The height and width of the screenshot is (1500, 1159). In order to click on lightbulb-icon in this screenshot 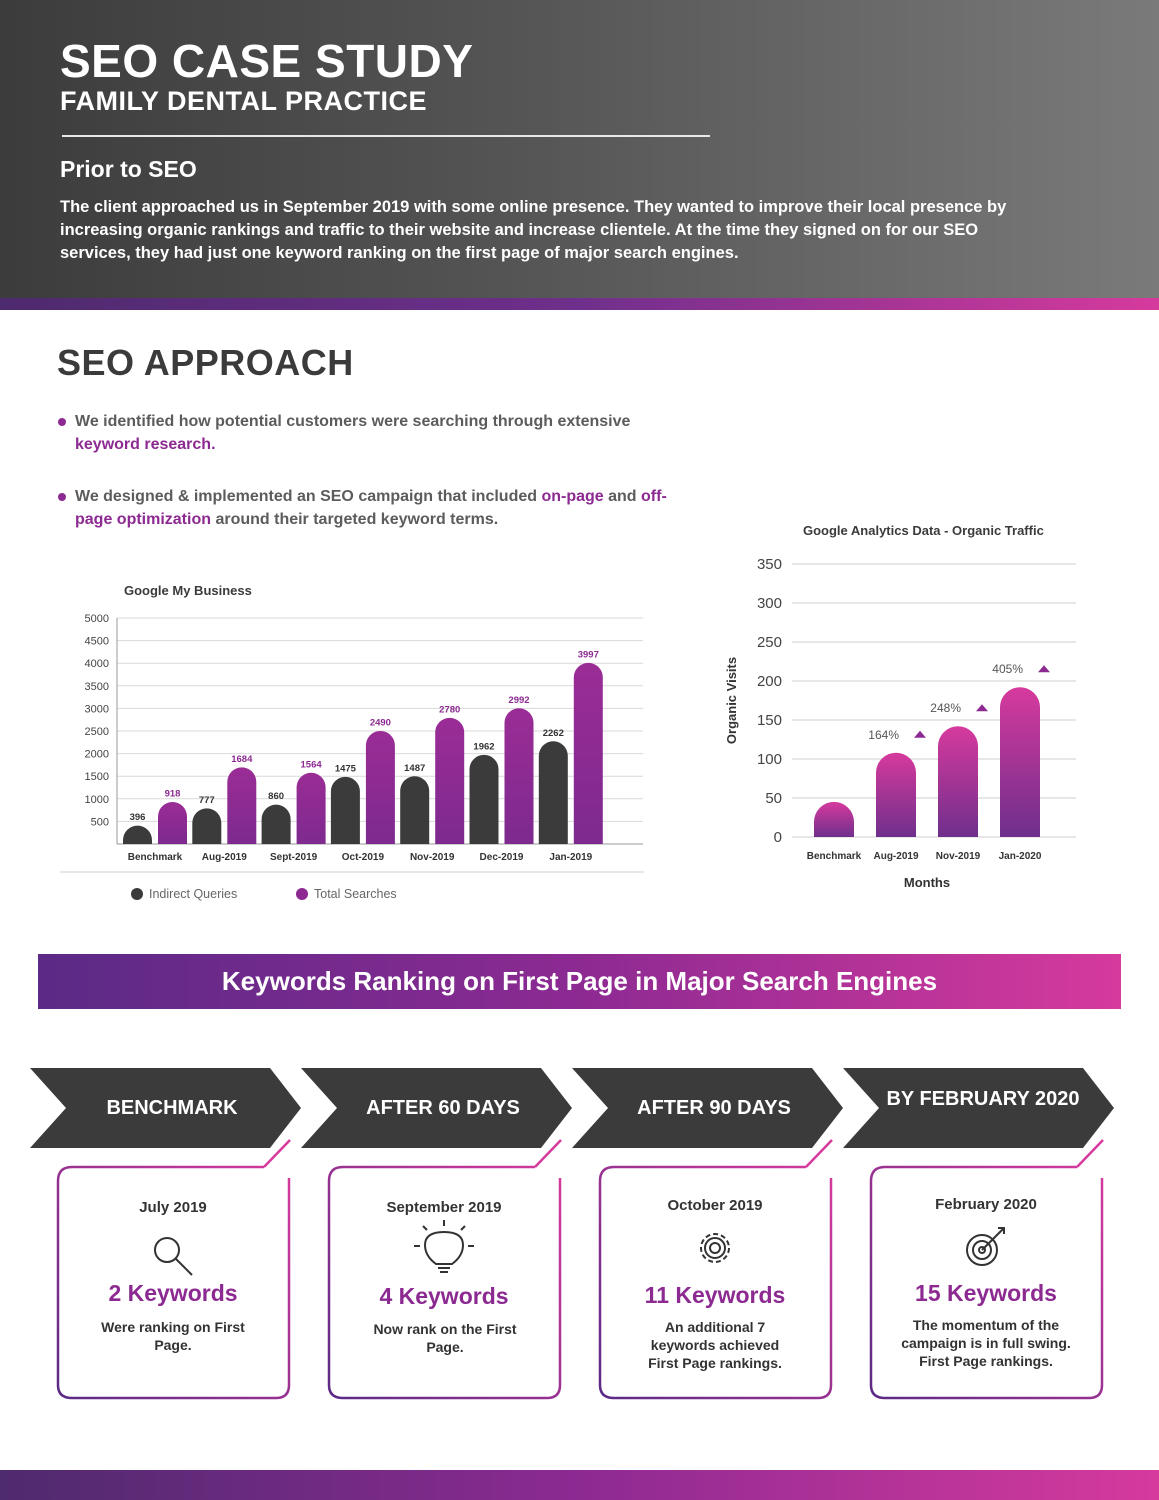, I will do `click(444, 1246)`.